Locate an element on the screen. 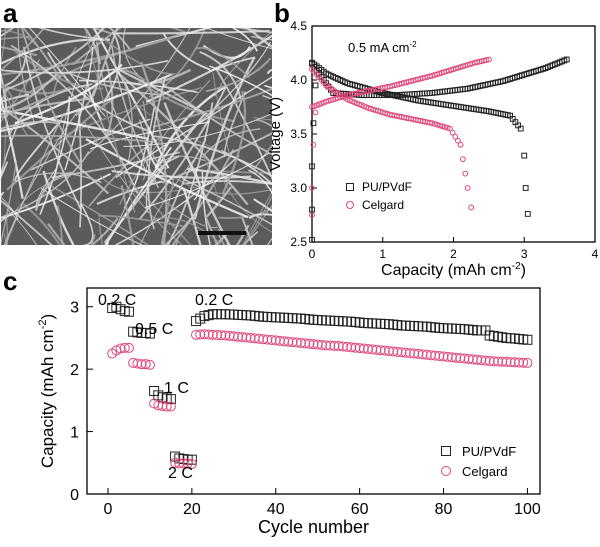 The image size is (600, 547). series-pu-pvdf-b is located at coordinates (439, 149).